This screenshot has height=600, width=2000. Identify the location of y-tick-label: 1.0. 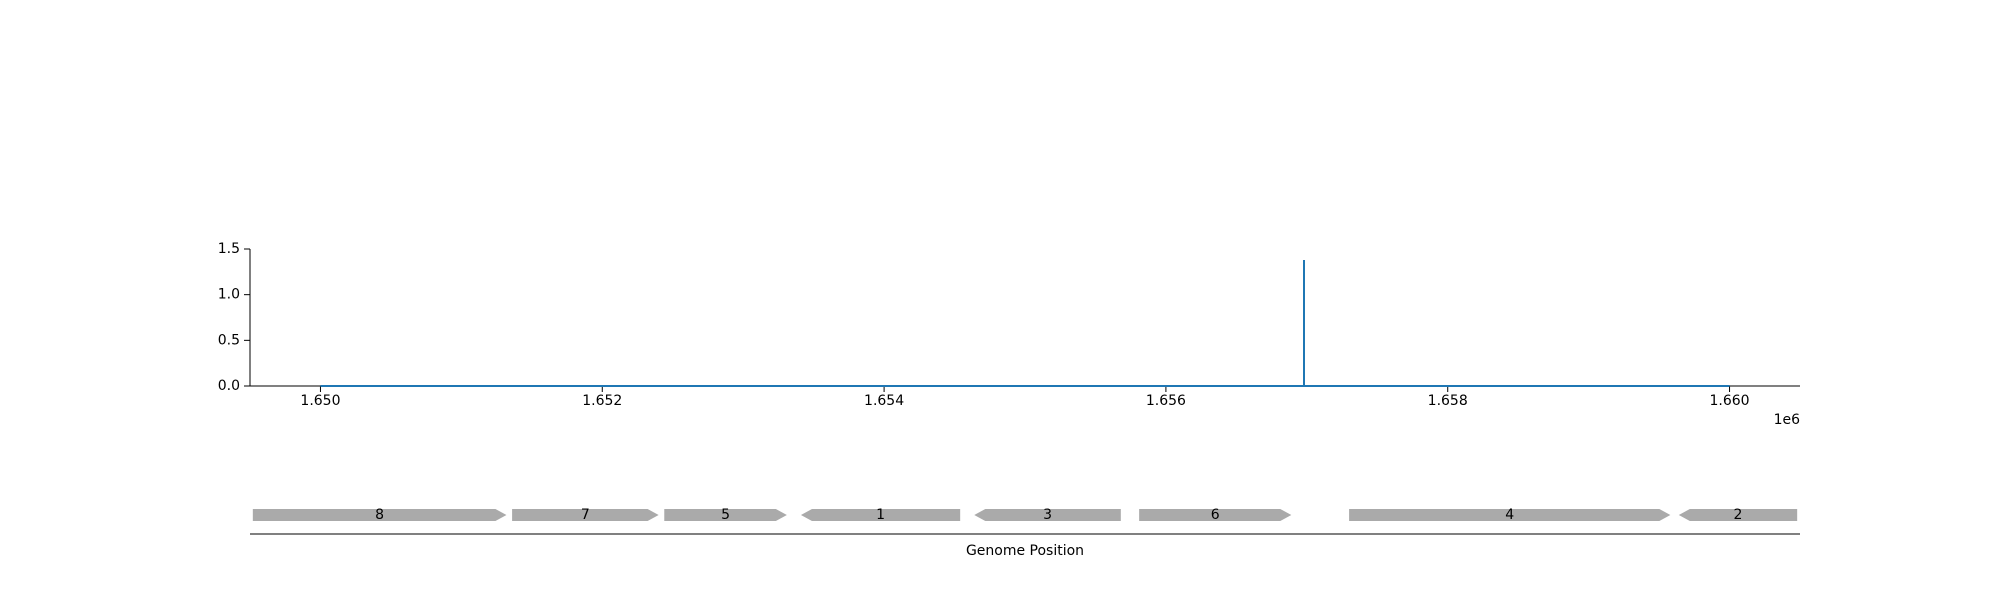
(229, 295).